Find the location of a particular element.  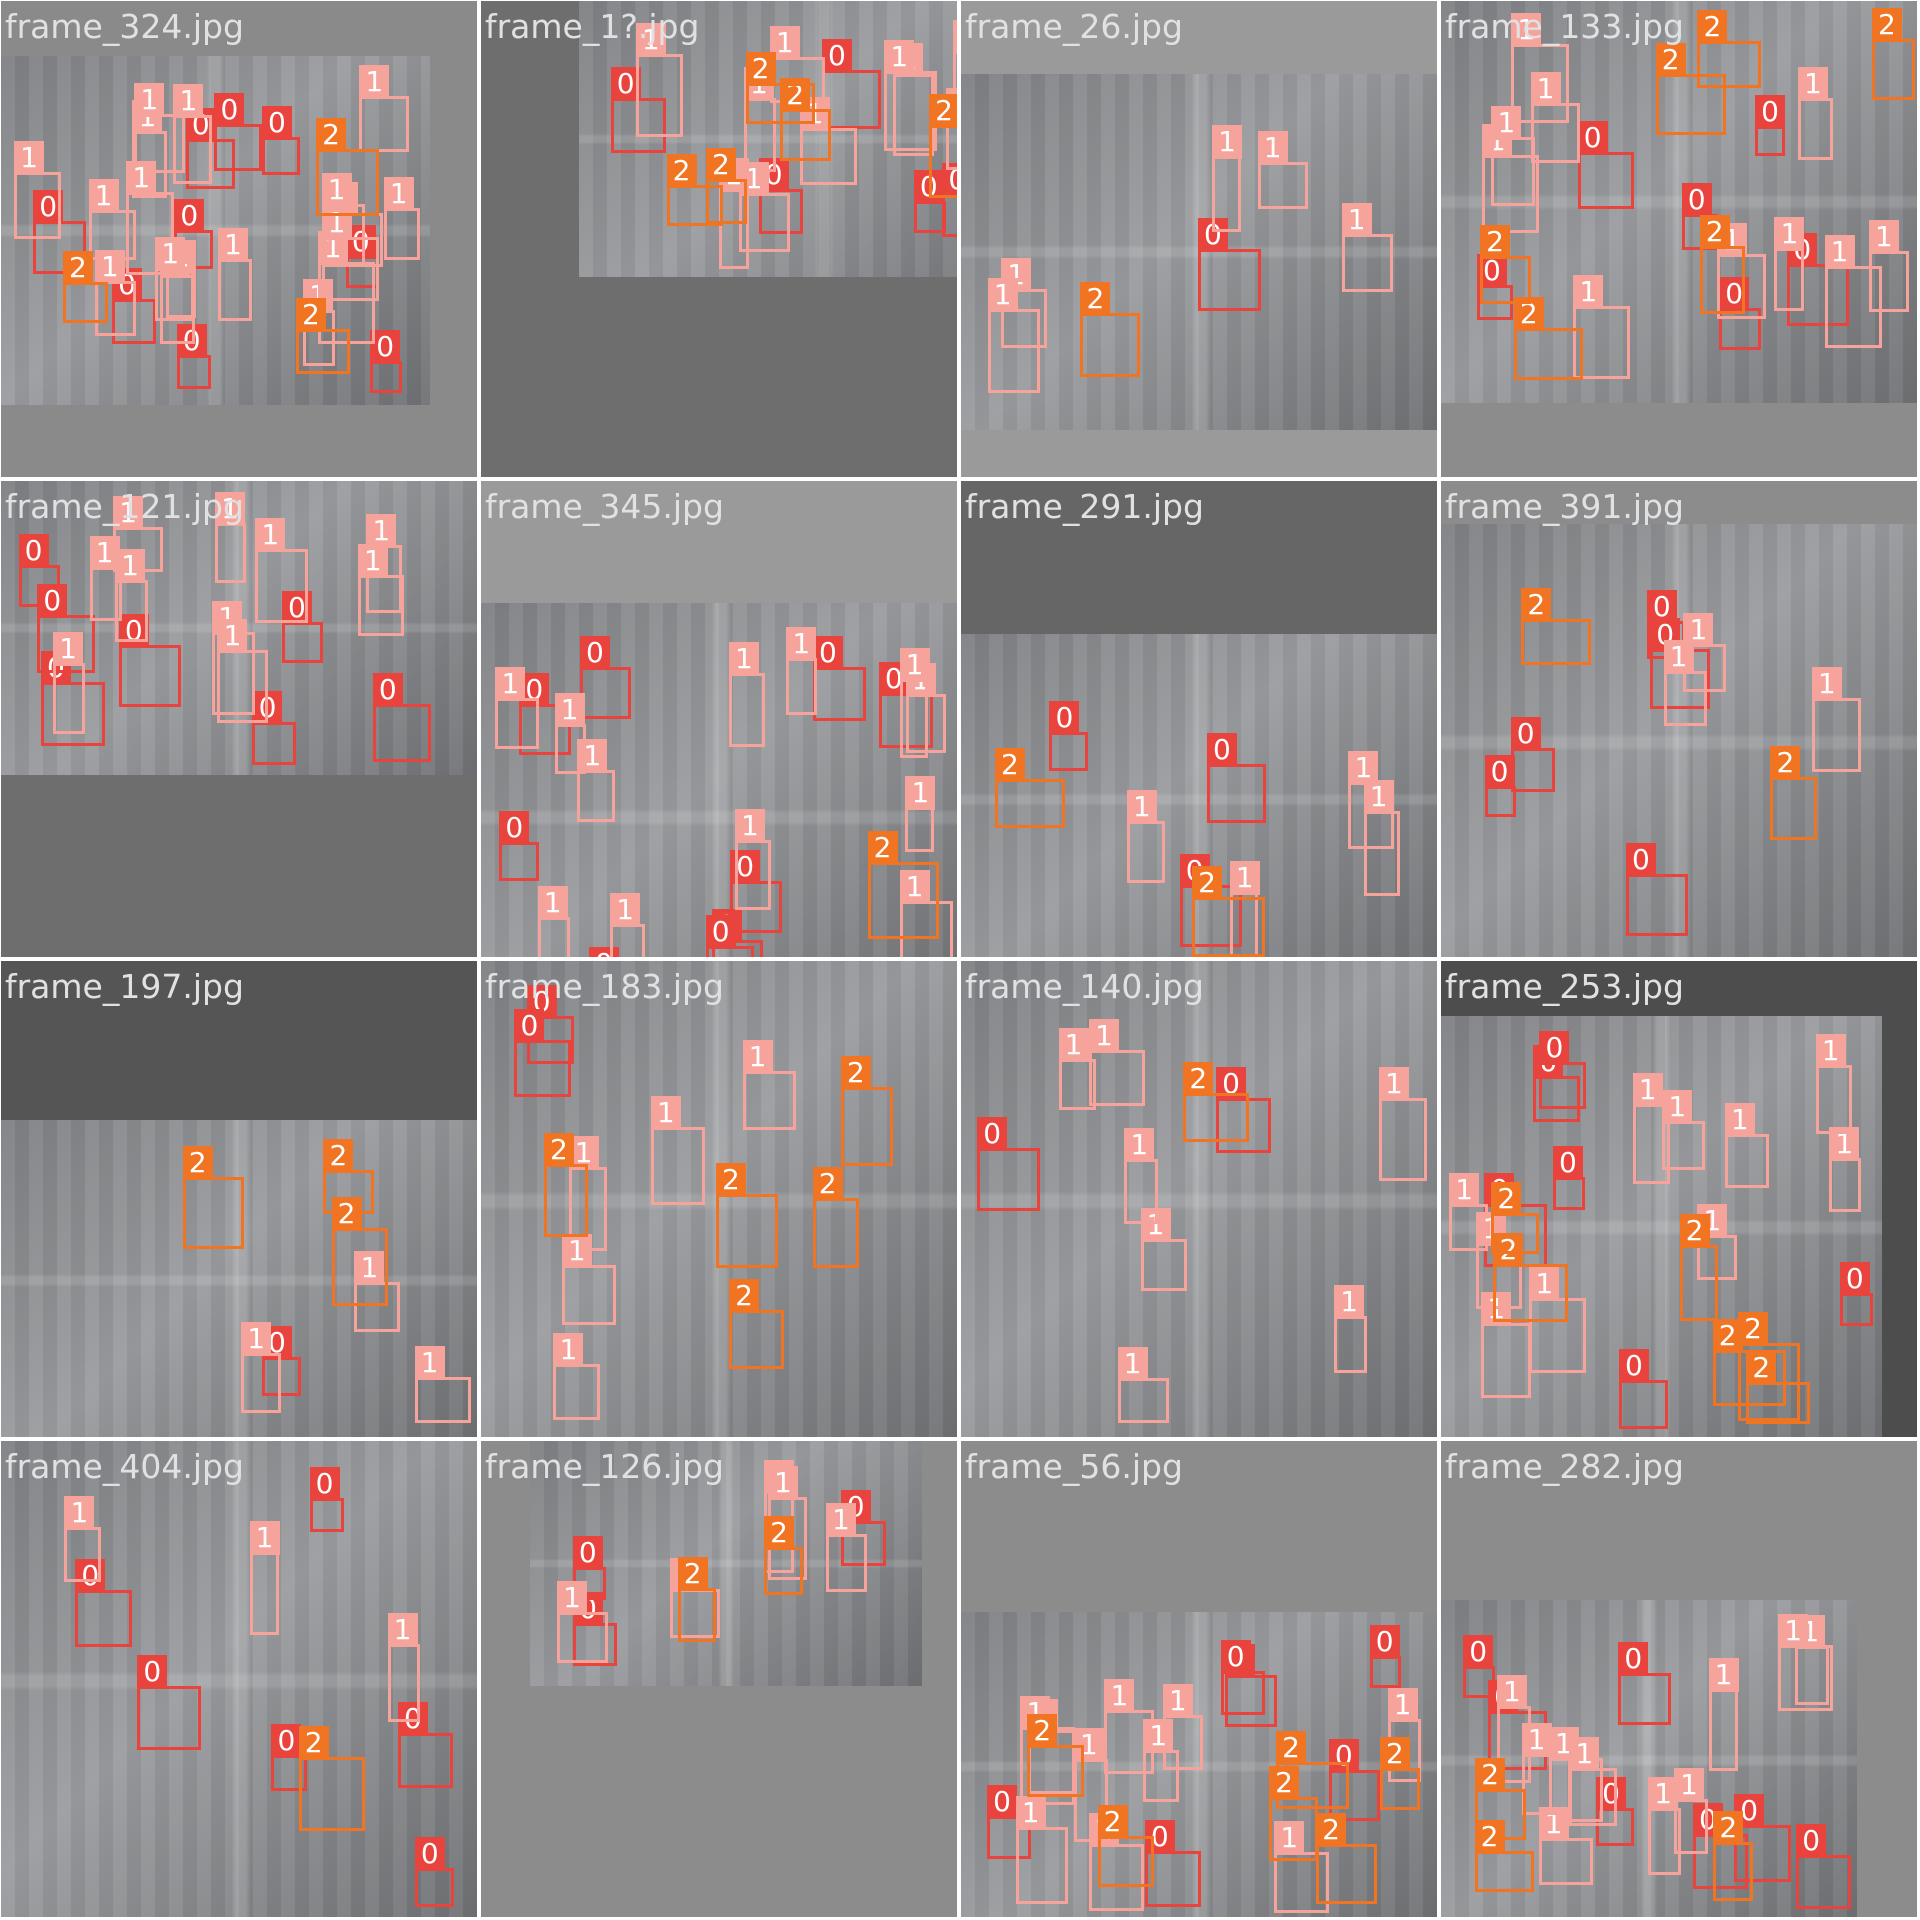

frame-label: frame_391.jpg is located at coordinates (1564, 506).